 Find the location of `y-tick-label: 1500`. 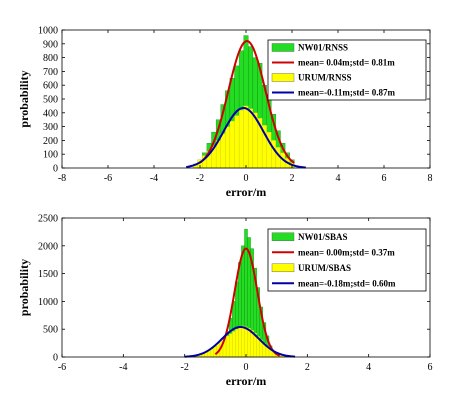

y-tick-label: 1500 is located at coordinates (48, 274).